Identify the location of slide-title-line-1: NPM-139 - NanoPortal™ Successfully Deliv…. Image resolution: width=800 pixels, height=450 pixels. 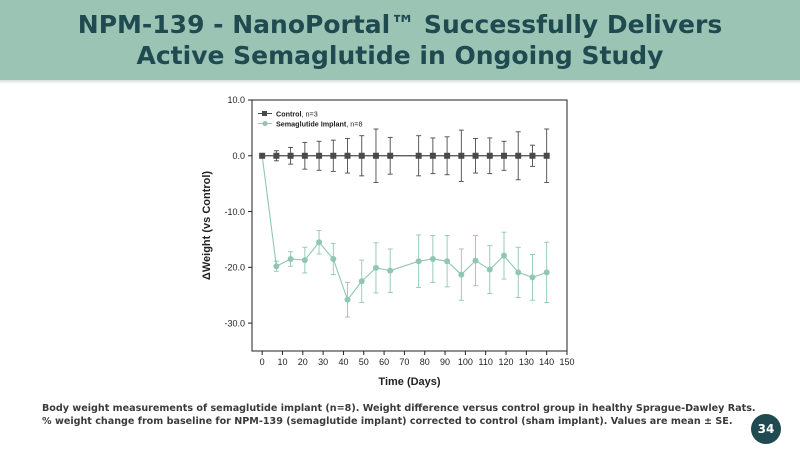
(400, 24).